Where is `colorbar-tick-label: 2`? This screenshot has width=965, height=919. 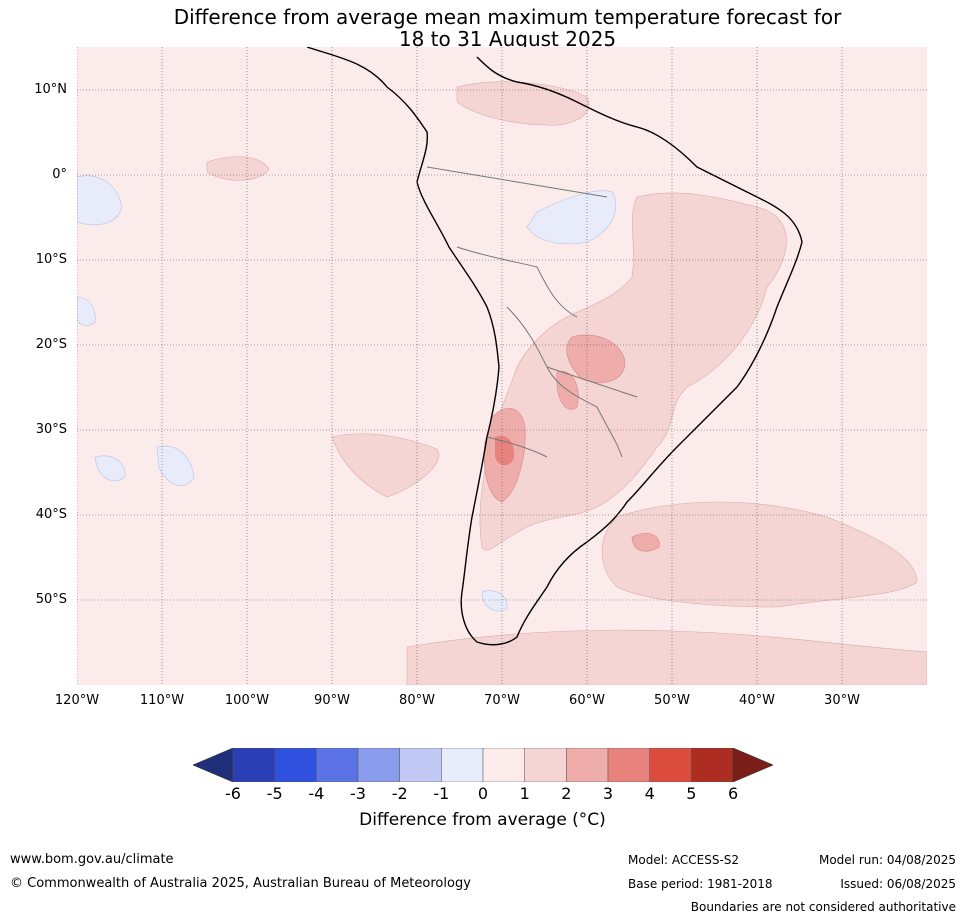 colorbar-tick-label: 2 is located at coordinates (566, 793).